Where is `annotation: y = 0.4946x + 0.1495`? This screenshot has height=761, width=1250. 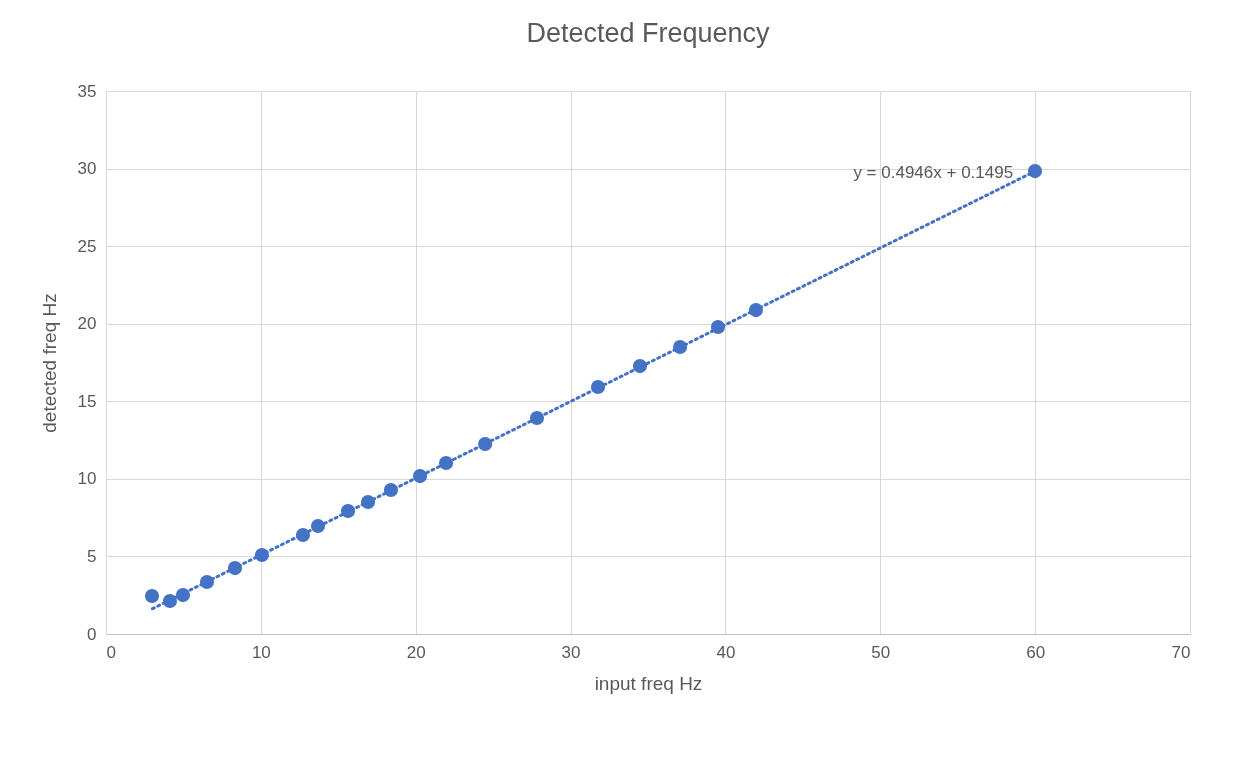 annotation: y = 0.4946x + 0.1495 is located at coordinates (933, 173).